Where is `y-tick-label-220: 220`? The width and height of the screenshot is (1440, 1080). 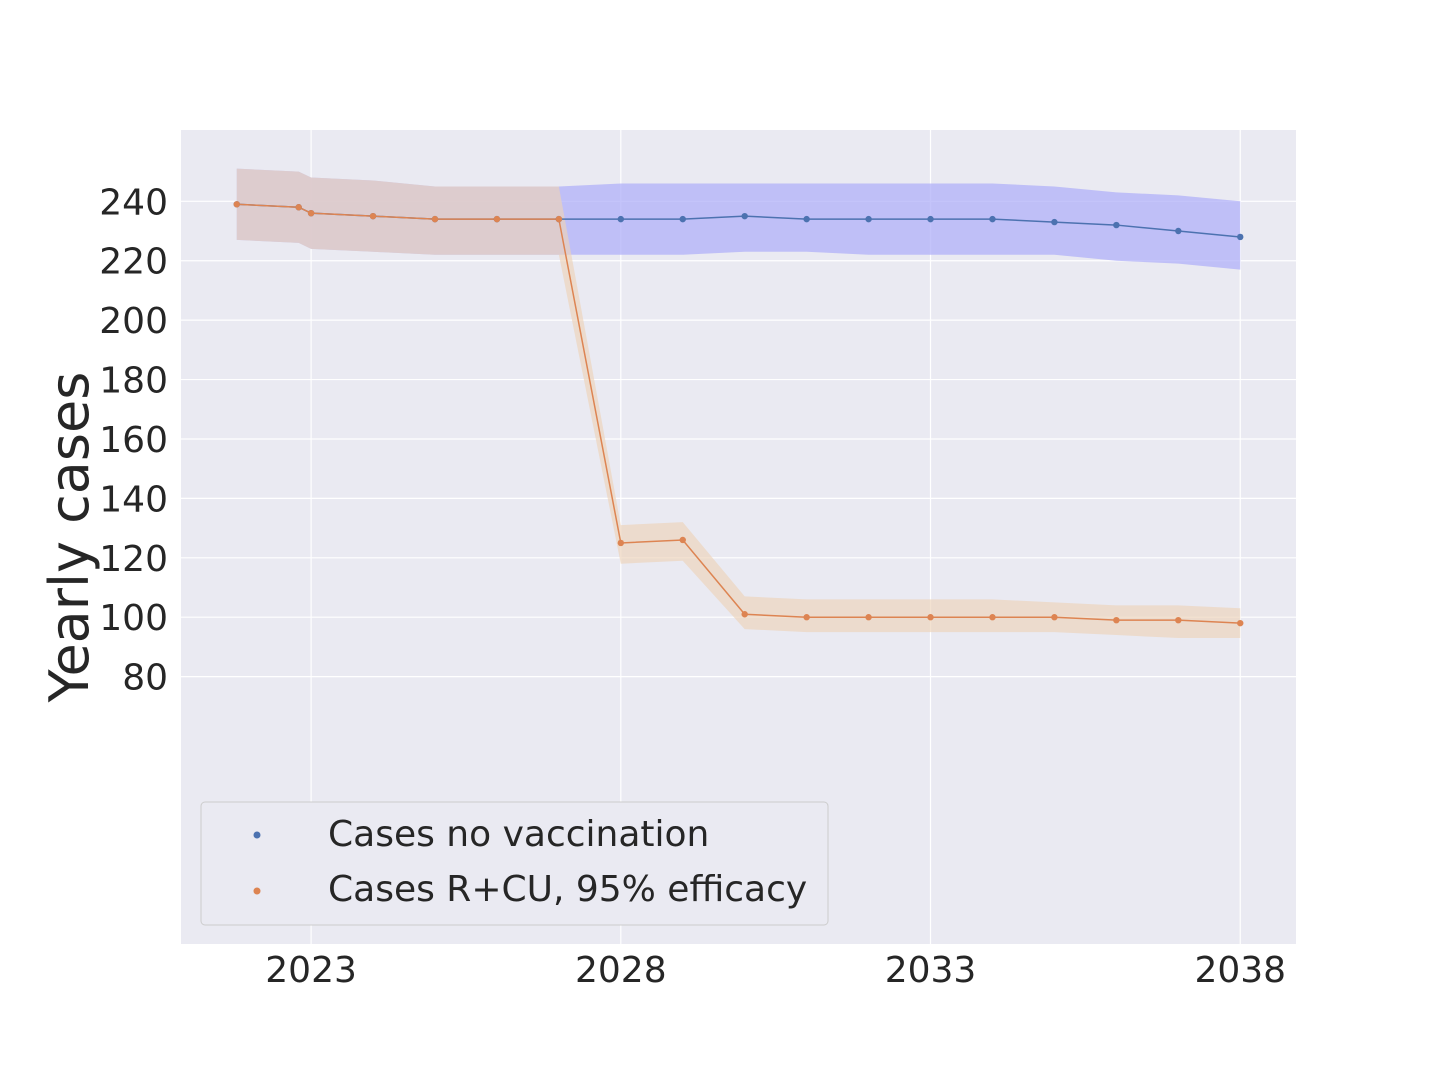
y-tick-label-220: 220 is located at coordinates (133, 262).